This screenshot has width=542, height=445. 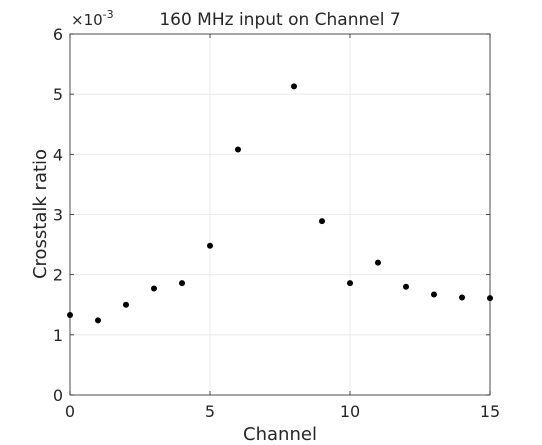 What do you see at coordinates (87, 20) in the screenshot?
I see `y-exponent-base: ×10` at bounding box center [87, 20].